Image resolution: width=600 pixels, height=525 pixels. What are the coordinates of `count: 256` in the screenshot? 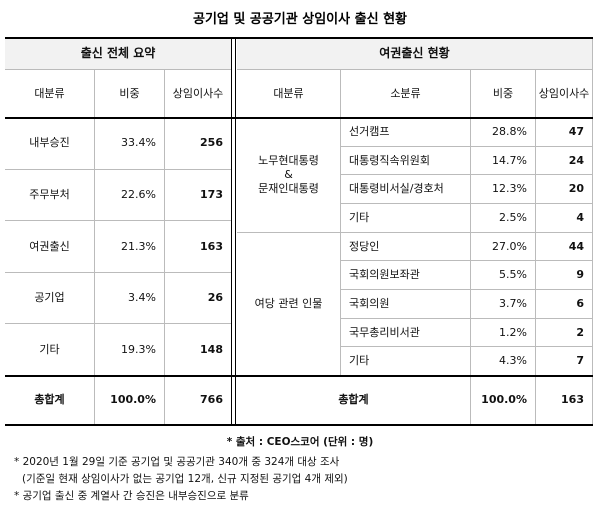 It's located at (198, 144).